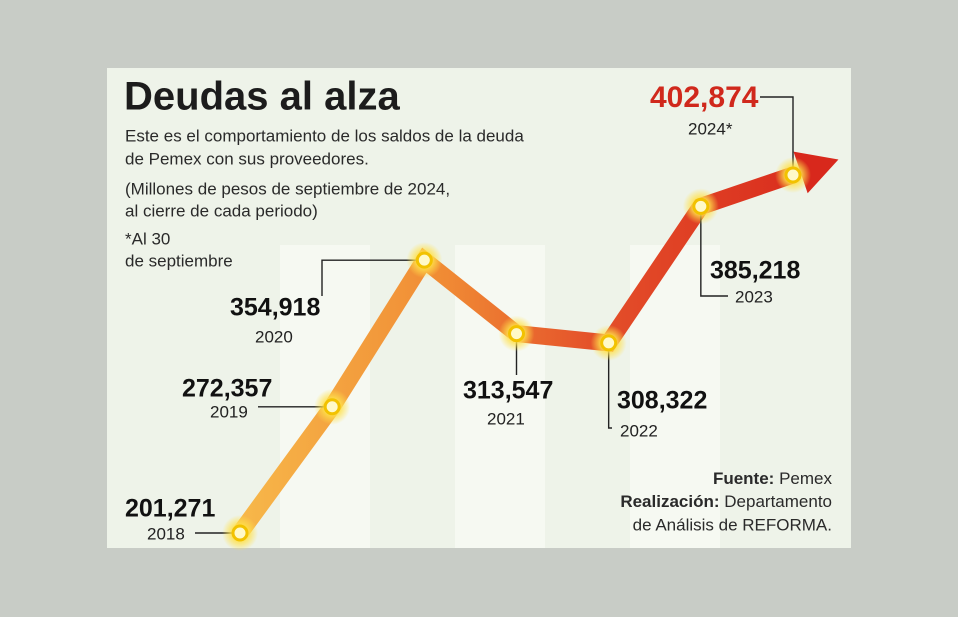 The image size is (958, 617). I want to click on year-label: 2019, so click(229, 411).